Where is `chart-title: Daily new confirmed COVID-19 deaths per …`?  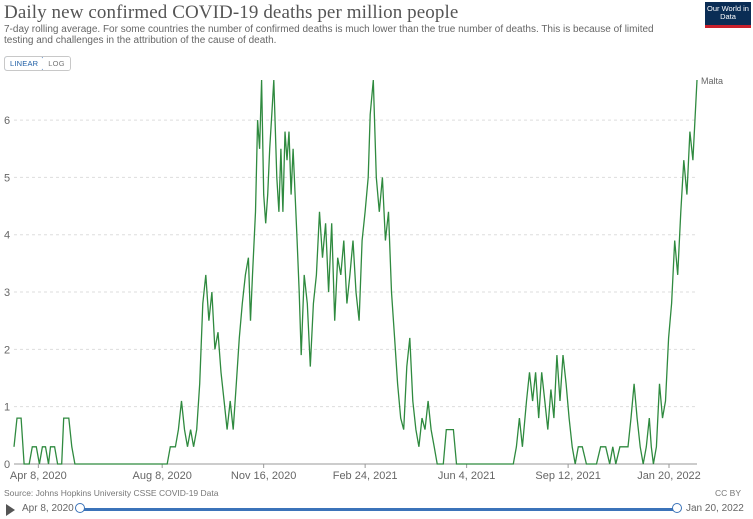 chart-title: Daily new confirmed COVID-19 deaths per … is located at coordinates (231, 12).